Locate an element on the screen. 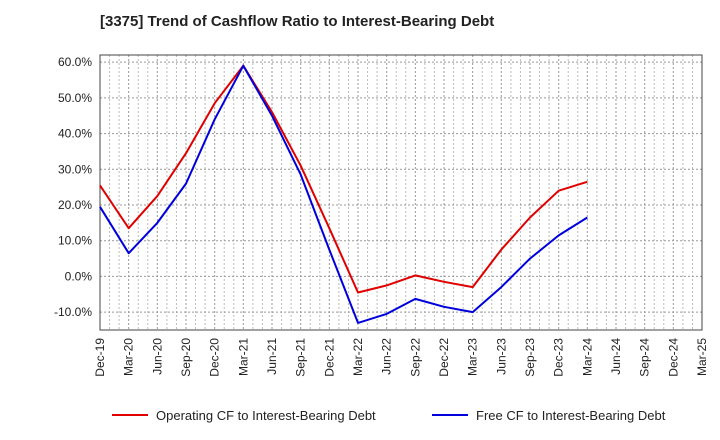  x-tick-label: Sep-24 is located at coordinates (645, 357).